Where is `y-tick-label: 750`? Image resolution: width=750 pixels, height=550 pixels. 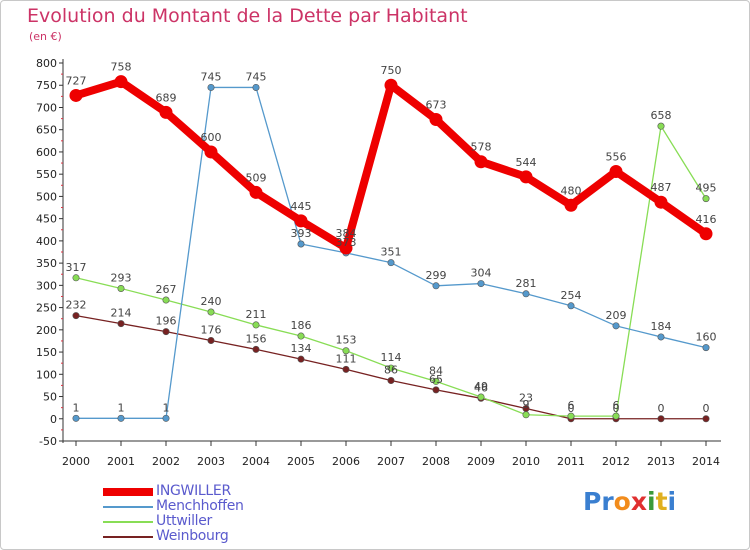
y-tick-label: 750 is located at coordinates (46, 85).